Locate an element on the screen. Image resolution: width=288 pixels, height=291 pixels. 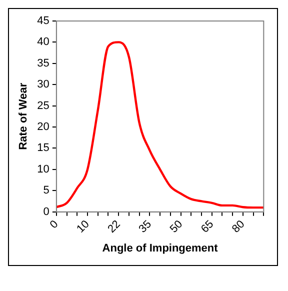
y-tick-label: 10 is located at coordinates (43, 169).